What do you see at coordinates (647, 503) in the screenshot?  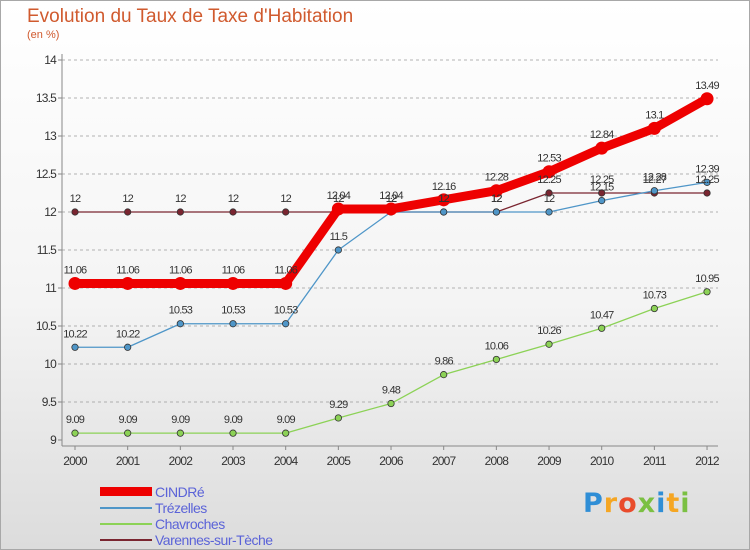 I see `logo-letter: x` at bounding box center [647, 503].